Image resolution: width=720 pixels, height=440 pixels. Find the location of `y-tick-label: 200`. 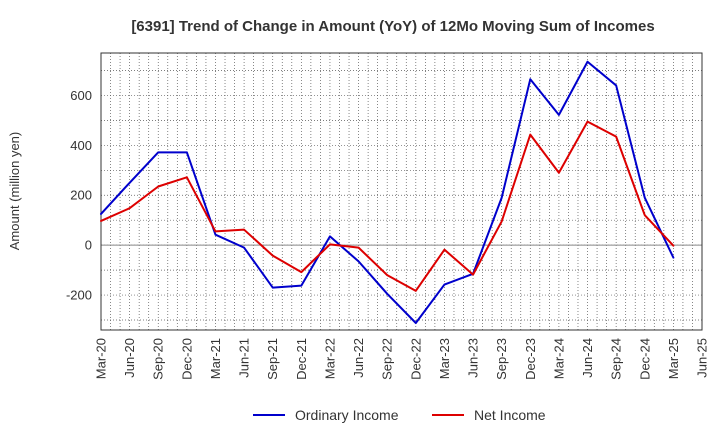

y-tick-label: 200 is located at coordinates (81, 195).